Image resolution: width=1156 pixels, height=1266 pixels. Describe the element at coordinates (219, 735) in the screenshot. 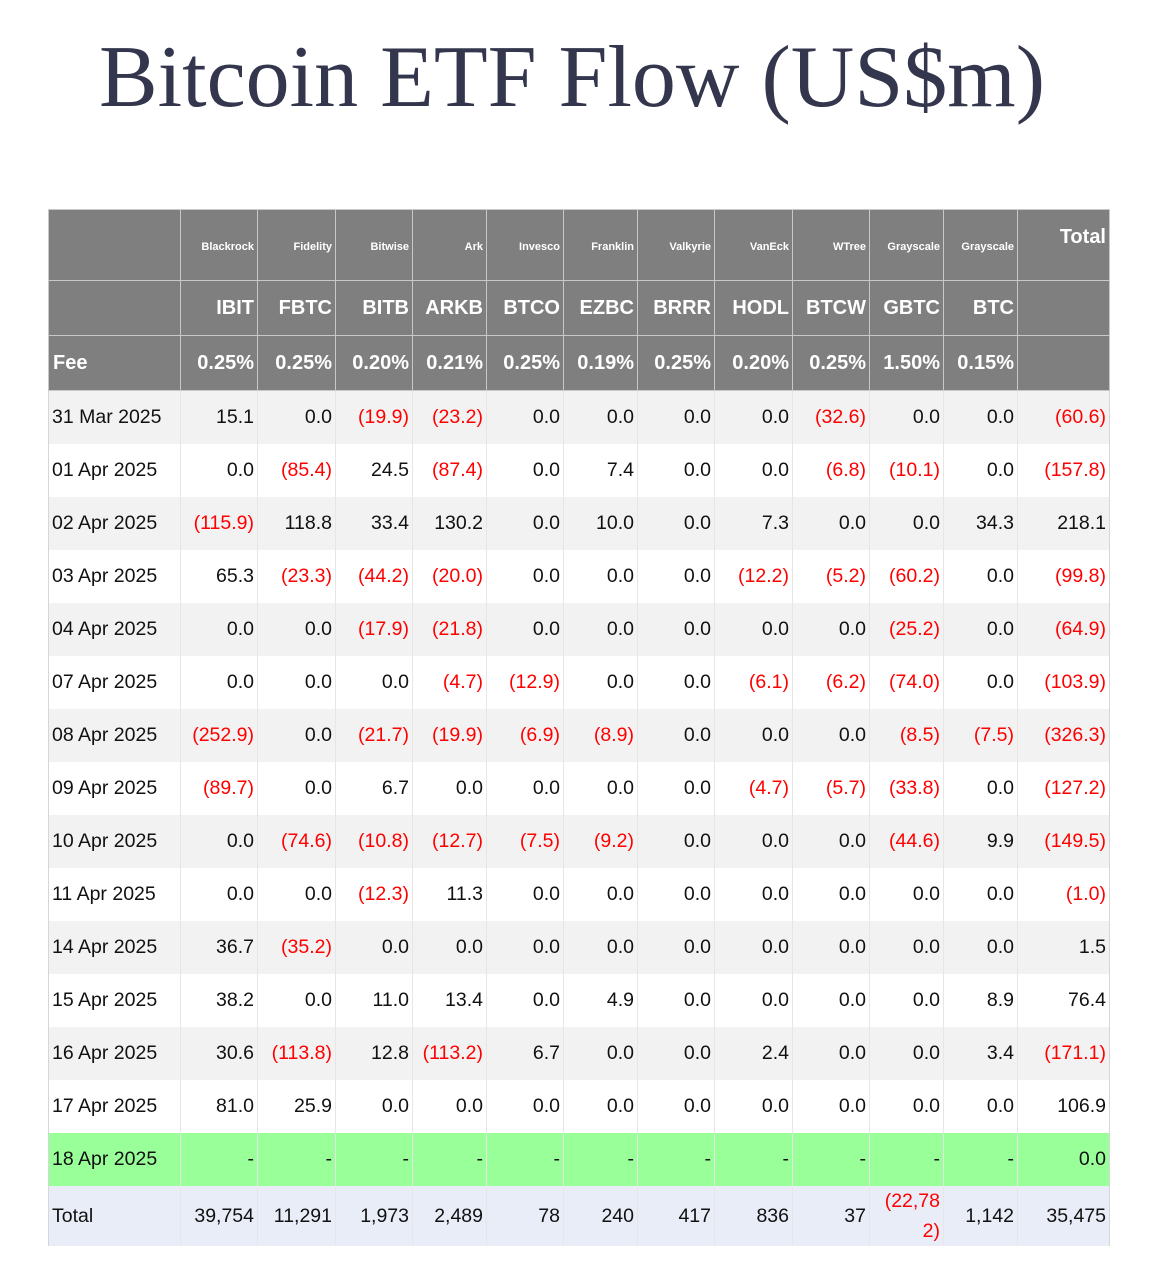

I see `flow-value: (252.9)` at that location.